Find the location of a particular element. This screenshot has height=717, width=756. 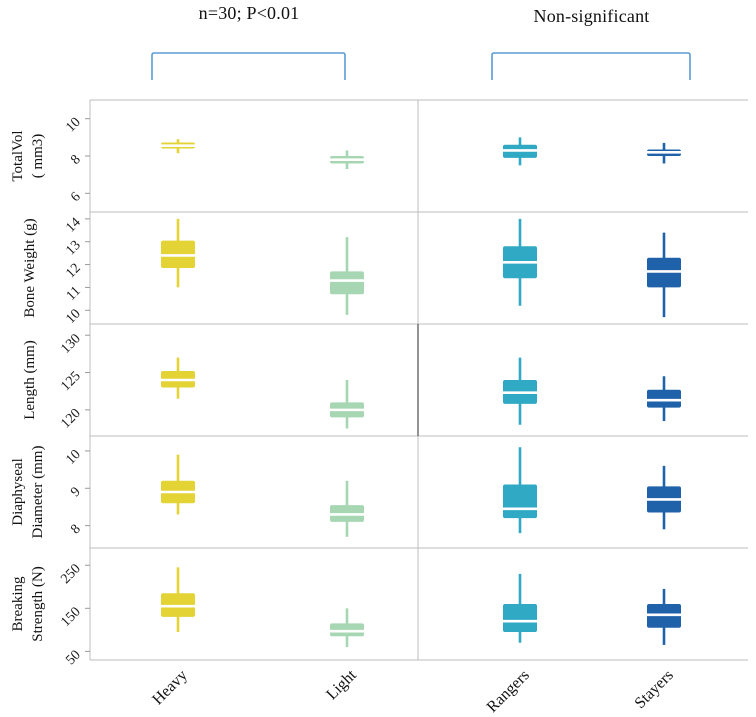

category-label-stayers: Stayers is located at coordinates (653, 689).